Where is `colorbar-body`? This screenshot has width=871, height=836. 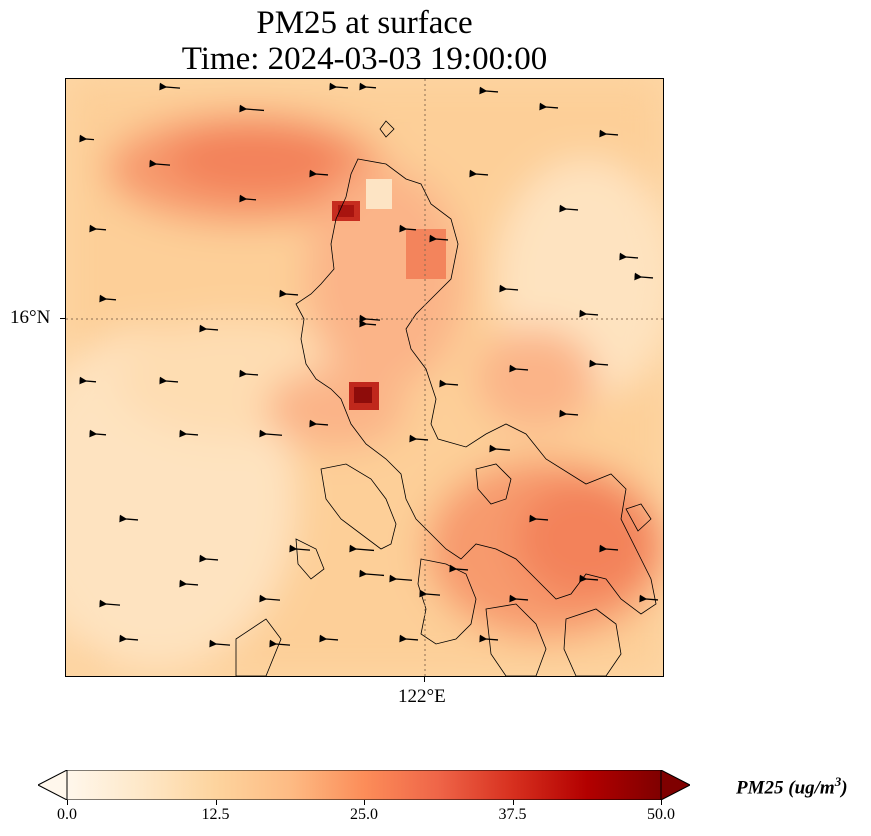 colorbar-body is located at coordinates (364, 785).